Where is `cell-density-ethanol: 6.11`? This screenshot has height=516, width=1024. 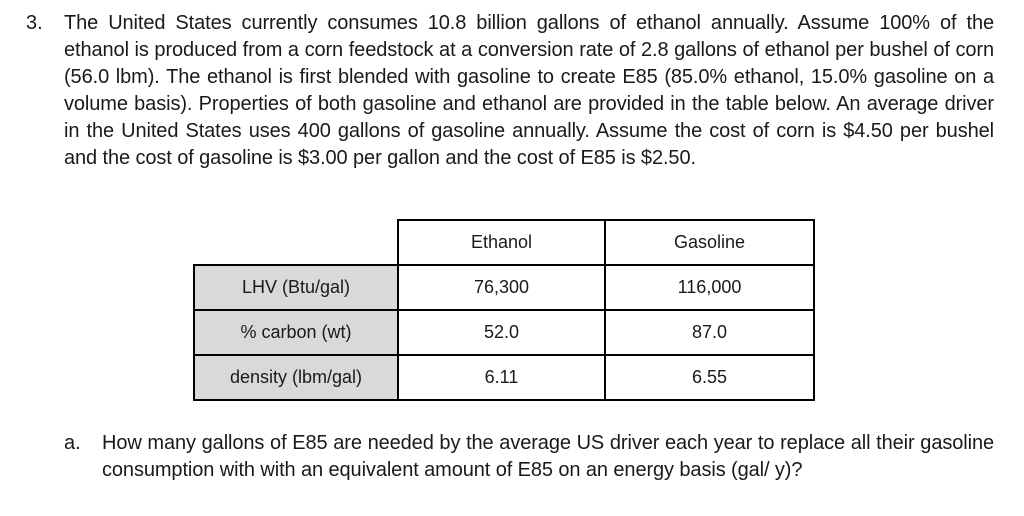 cell-density-ethanol: 6.11 is located at coordinates (501, 377).